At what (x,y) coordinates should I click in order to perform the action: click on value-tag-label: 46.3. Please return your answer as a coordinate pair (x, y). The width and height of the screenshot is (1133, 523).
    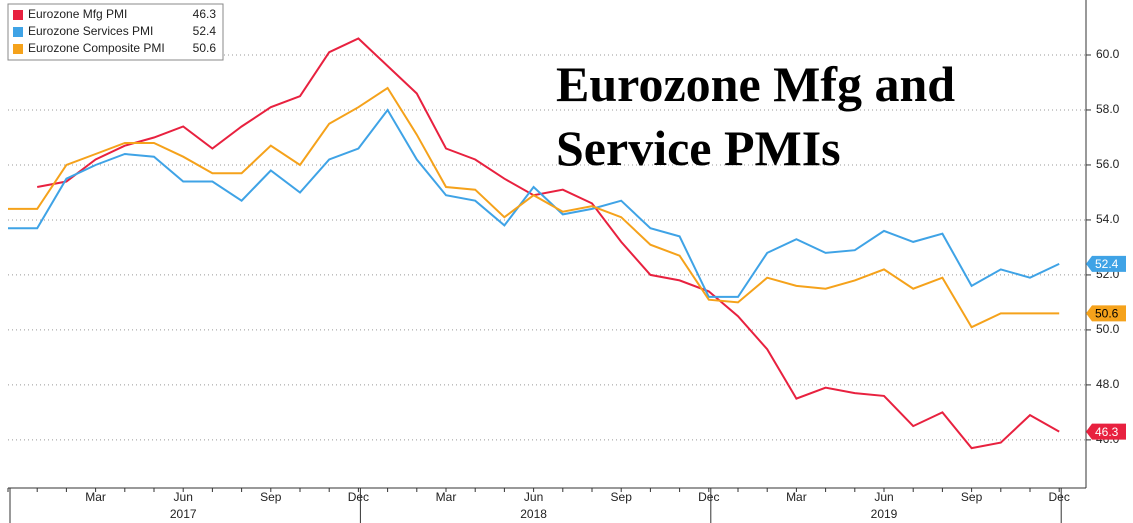
    Looking at the image, I should click on (1107, 432).